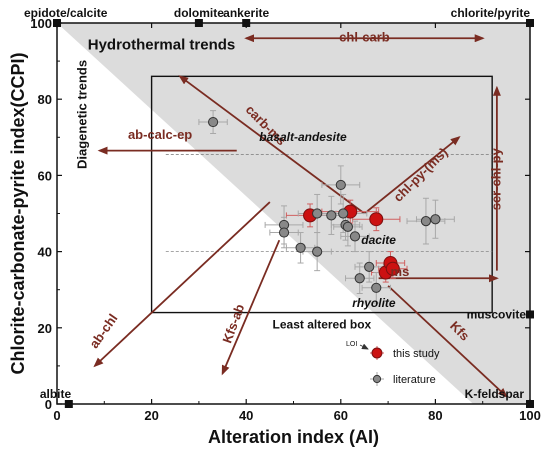 The width and height of the screenshot is (550, 450). I want to click on mineral-label-chlorite-pyrite: chlorite/pyrite, so click(491, 13).